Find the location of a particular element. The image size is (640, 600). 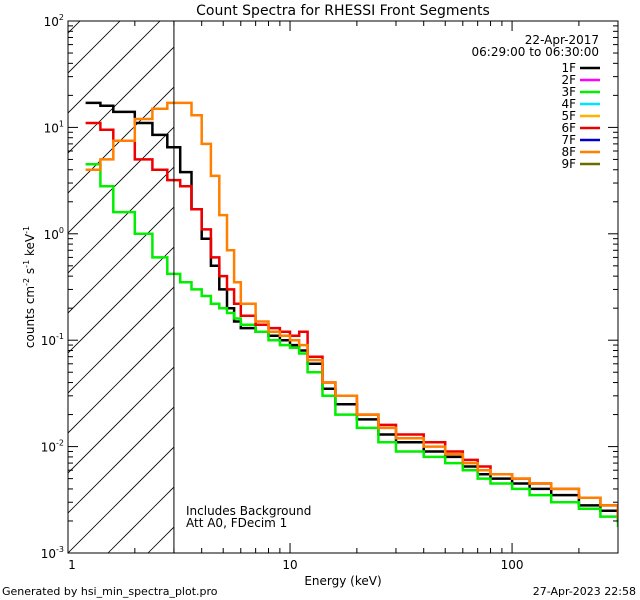

y-tick-label: 10⁻³ is located at coordinates (52, 553).